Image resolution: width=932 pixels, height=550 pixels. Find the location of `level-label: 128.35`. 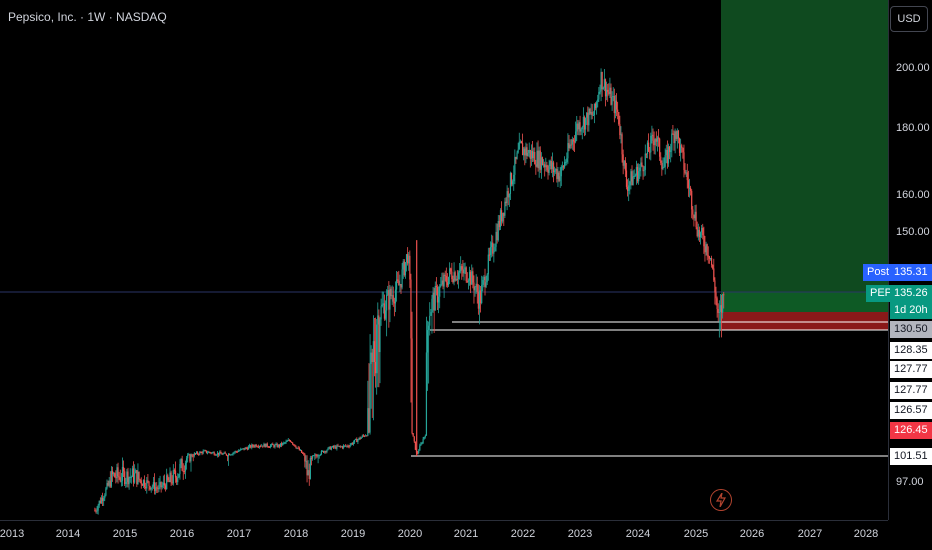

level-label: 128.35 is located at coordinates (911, 350).